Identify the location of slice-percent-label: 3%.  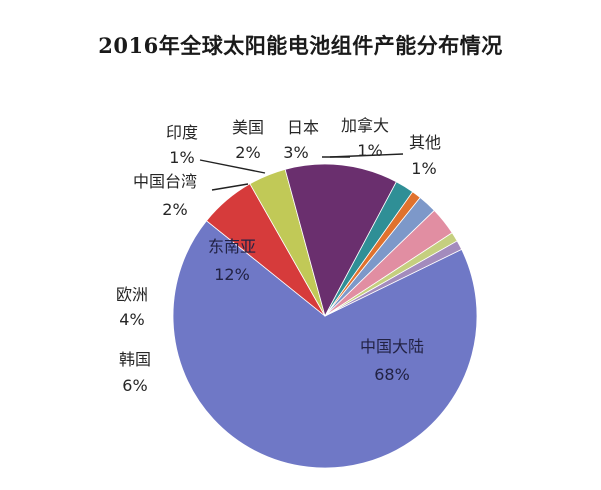
(295, 152).